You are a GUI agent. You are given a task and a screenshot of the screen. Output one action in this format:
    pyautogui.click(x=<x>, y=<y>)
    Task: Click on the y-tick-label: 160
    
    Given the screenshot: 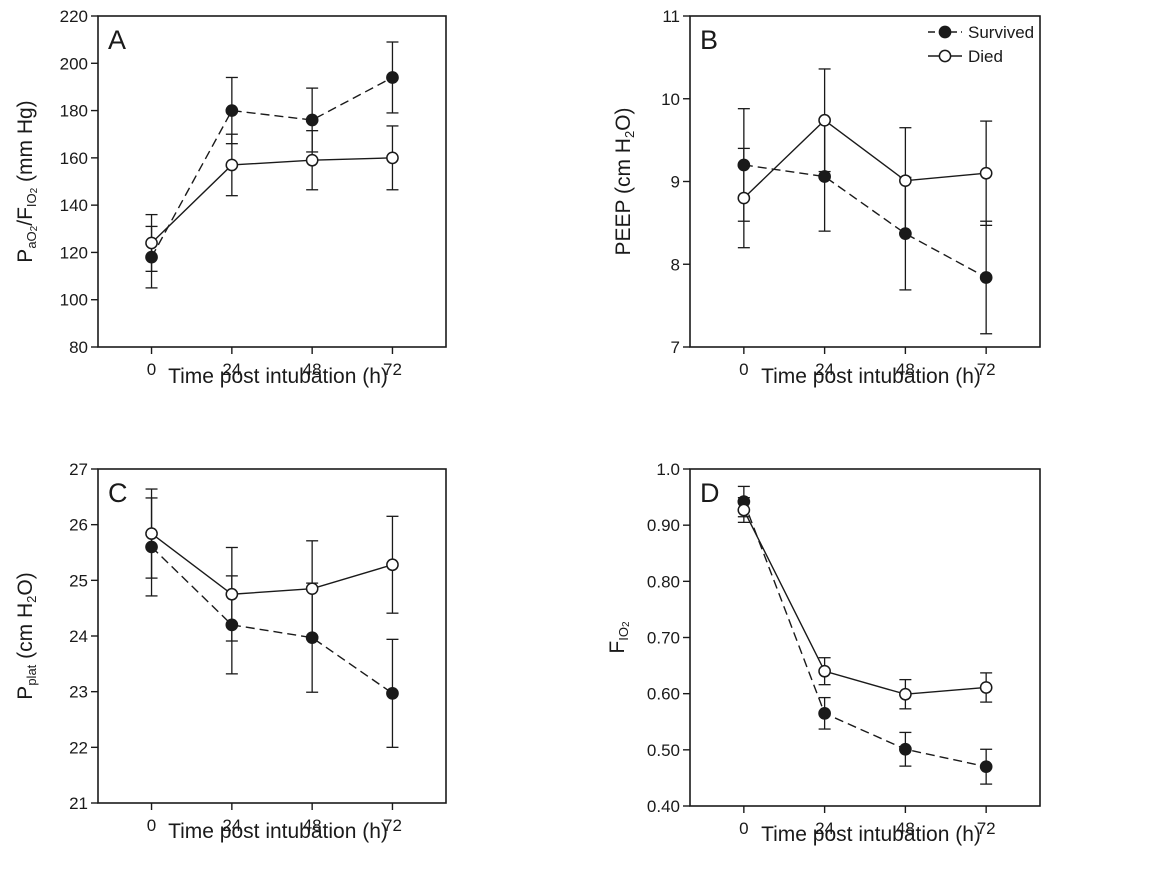 What is the action you would take?
    pyautogui.click(x=74, y=158)
    